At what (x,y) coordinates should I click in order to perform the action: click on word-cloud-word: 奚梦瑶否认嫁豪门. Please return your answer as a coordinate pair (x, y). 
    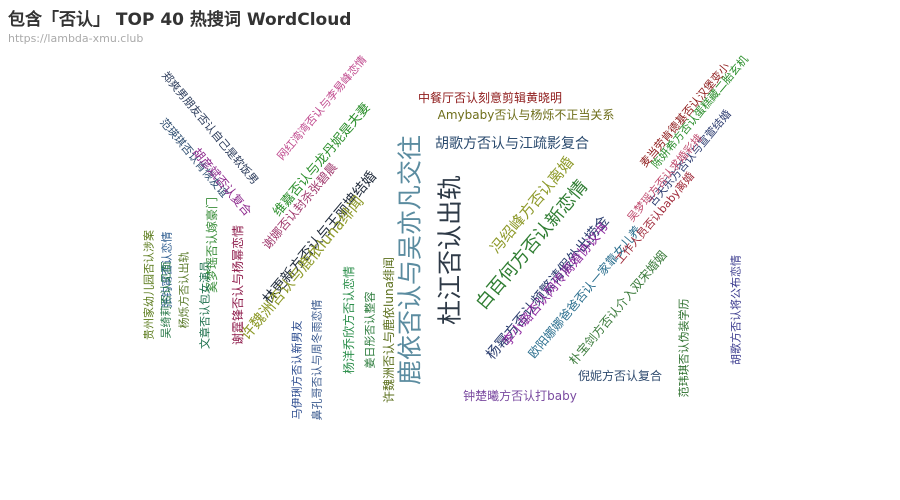
    Looking at the image, I should click on (211, 245).